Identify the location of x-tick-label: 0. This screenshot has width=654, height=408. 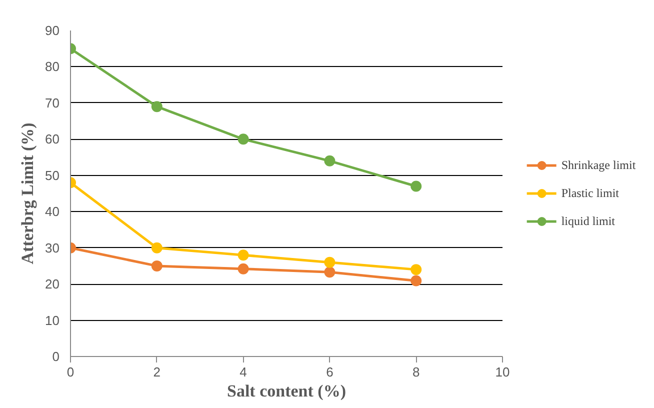
(70, 372).